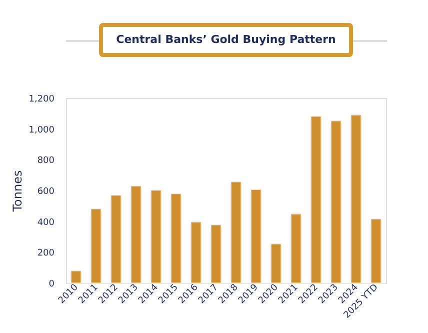 Image resolution: width=428 pixels, height=333 pixels. I want to click on y-tick-label: 1,200, so click(41, 99).